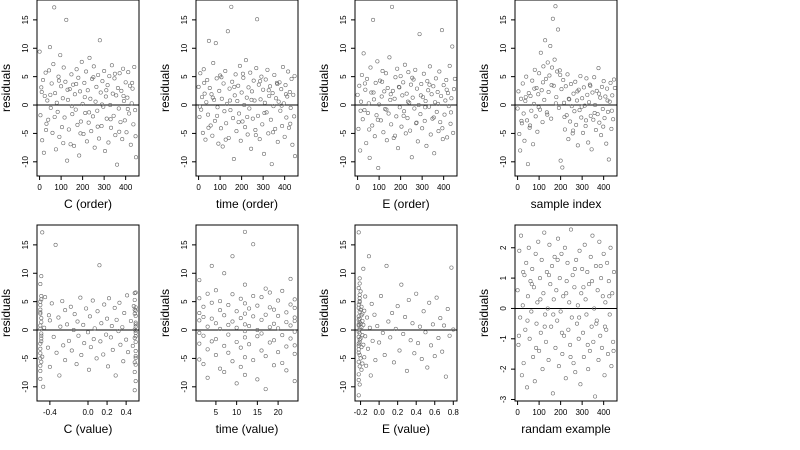 The image size is (800, 450). I want to click on y-tick-label: 0, so click(184, 329).